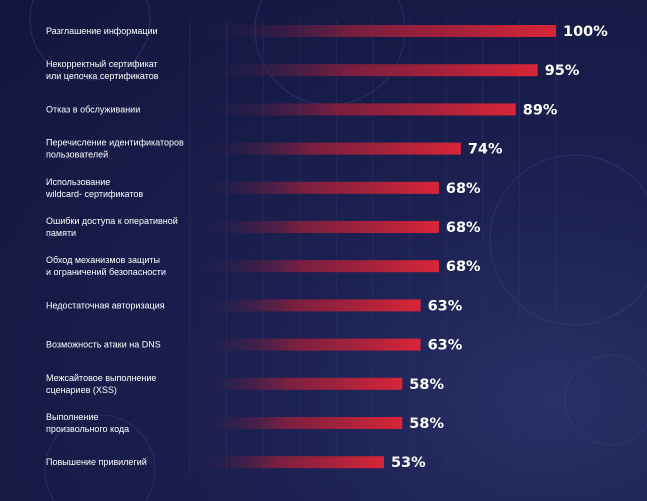 The height and width of the screenshot is (501, 647). I want to click on category-label: произвольного кода, so click(87, 429).